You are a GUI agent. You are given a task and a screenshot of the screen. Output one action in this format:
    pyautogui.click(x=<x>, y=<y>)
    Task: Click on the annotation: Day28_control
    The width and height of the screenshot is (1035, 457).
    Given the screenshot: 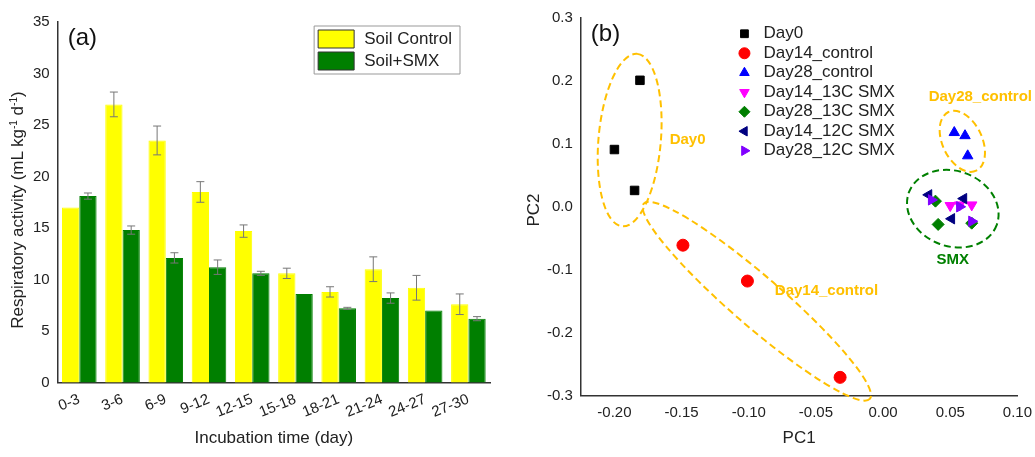 What is the action you would take?
    pyautogui.click(x=980, y=95)
    